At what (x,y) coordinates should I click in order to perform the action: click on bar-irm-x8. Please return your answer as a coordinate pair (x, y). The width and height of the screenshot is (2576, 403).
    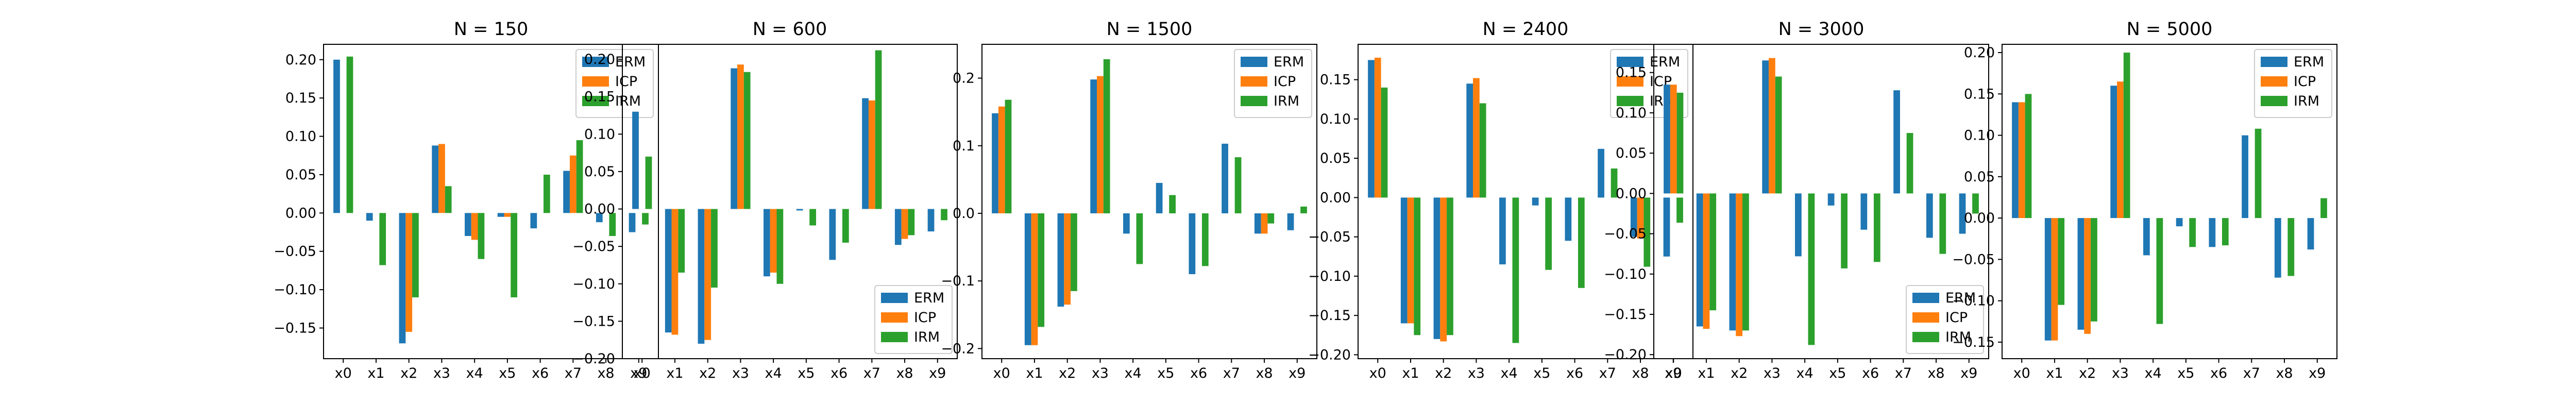
    Looking at the image, I should click on (612, 225).